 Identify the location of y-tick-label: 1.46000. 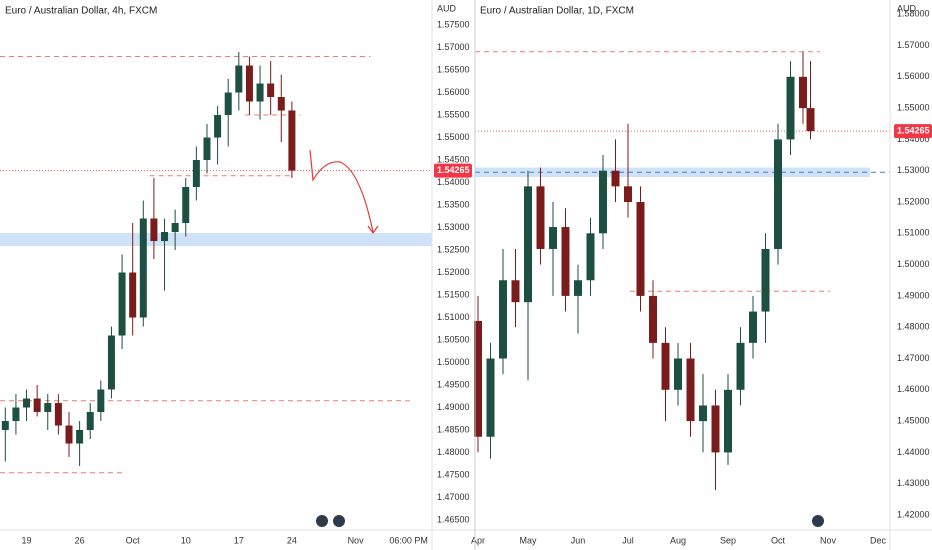
(913, 389).